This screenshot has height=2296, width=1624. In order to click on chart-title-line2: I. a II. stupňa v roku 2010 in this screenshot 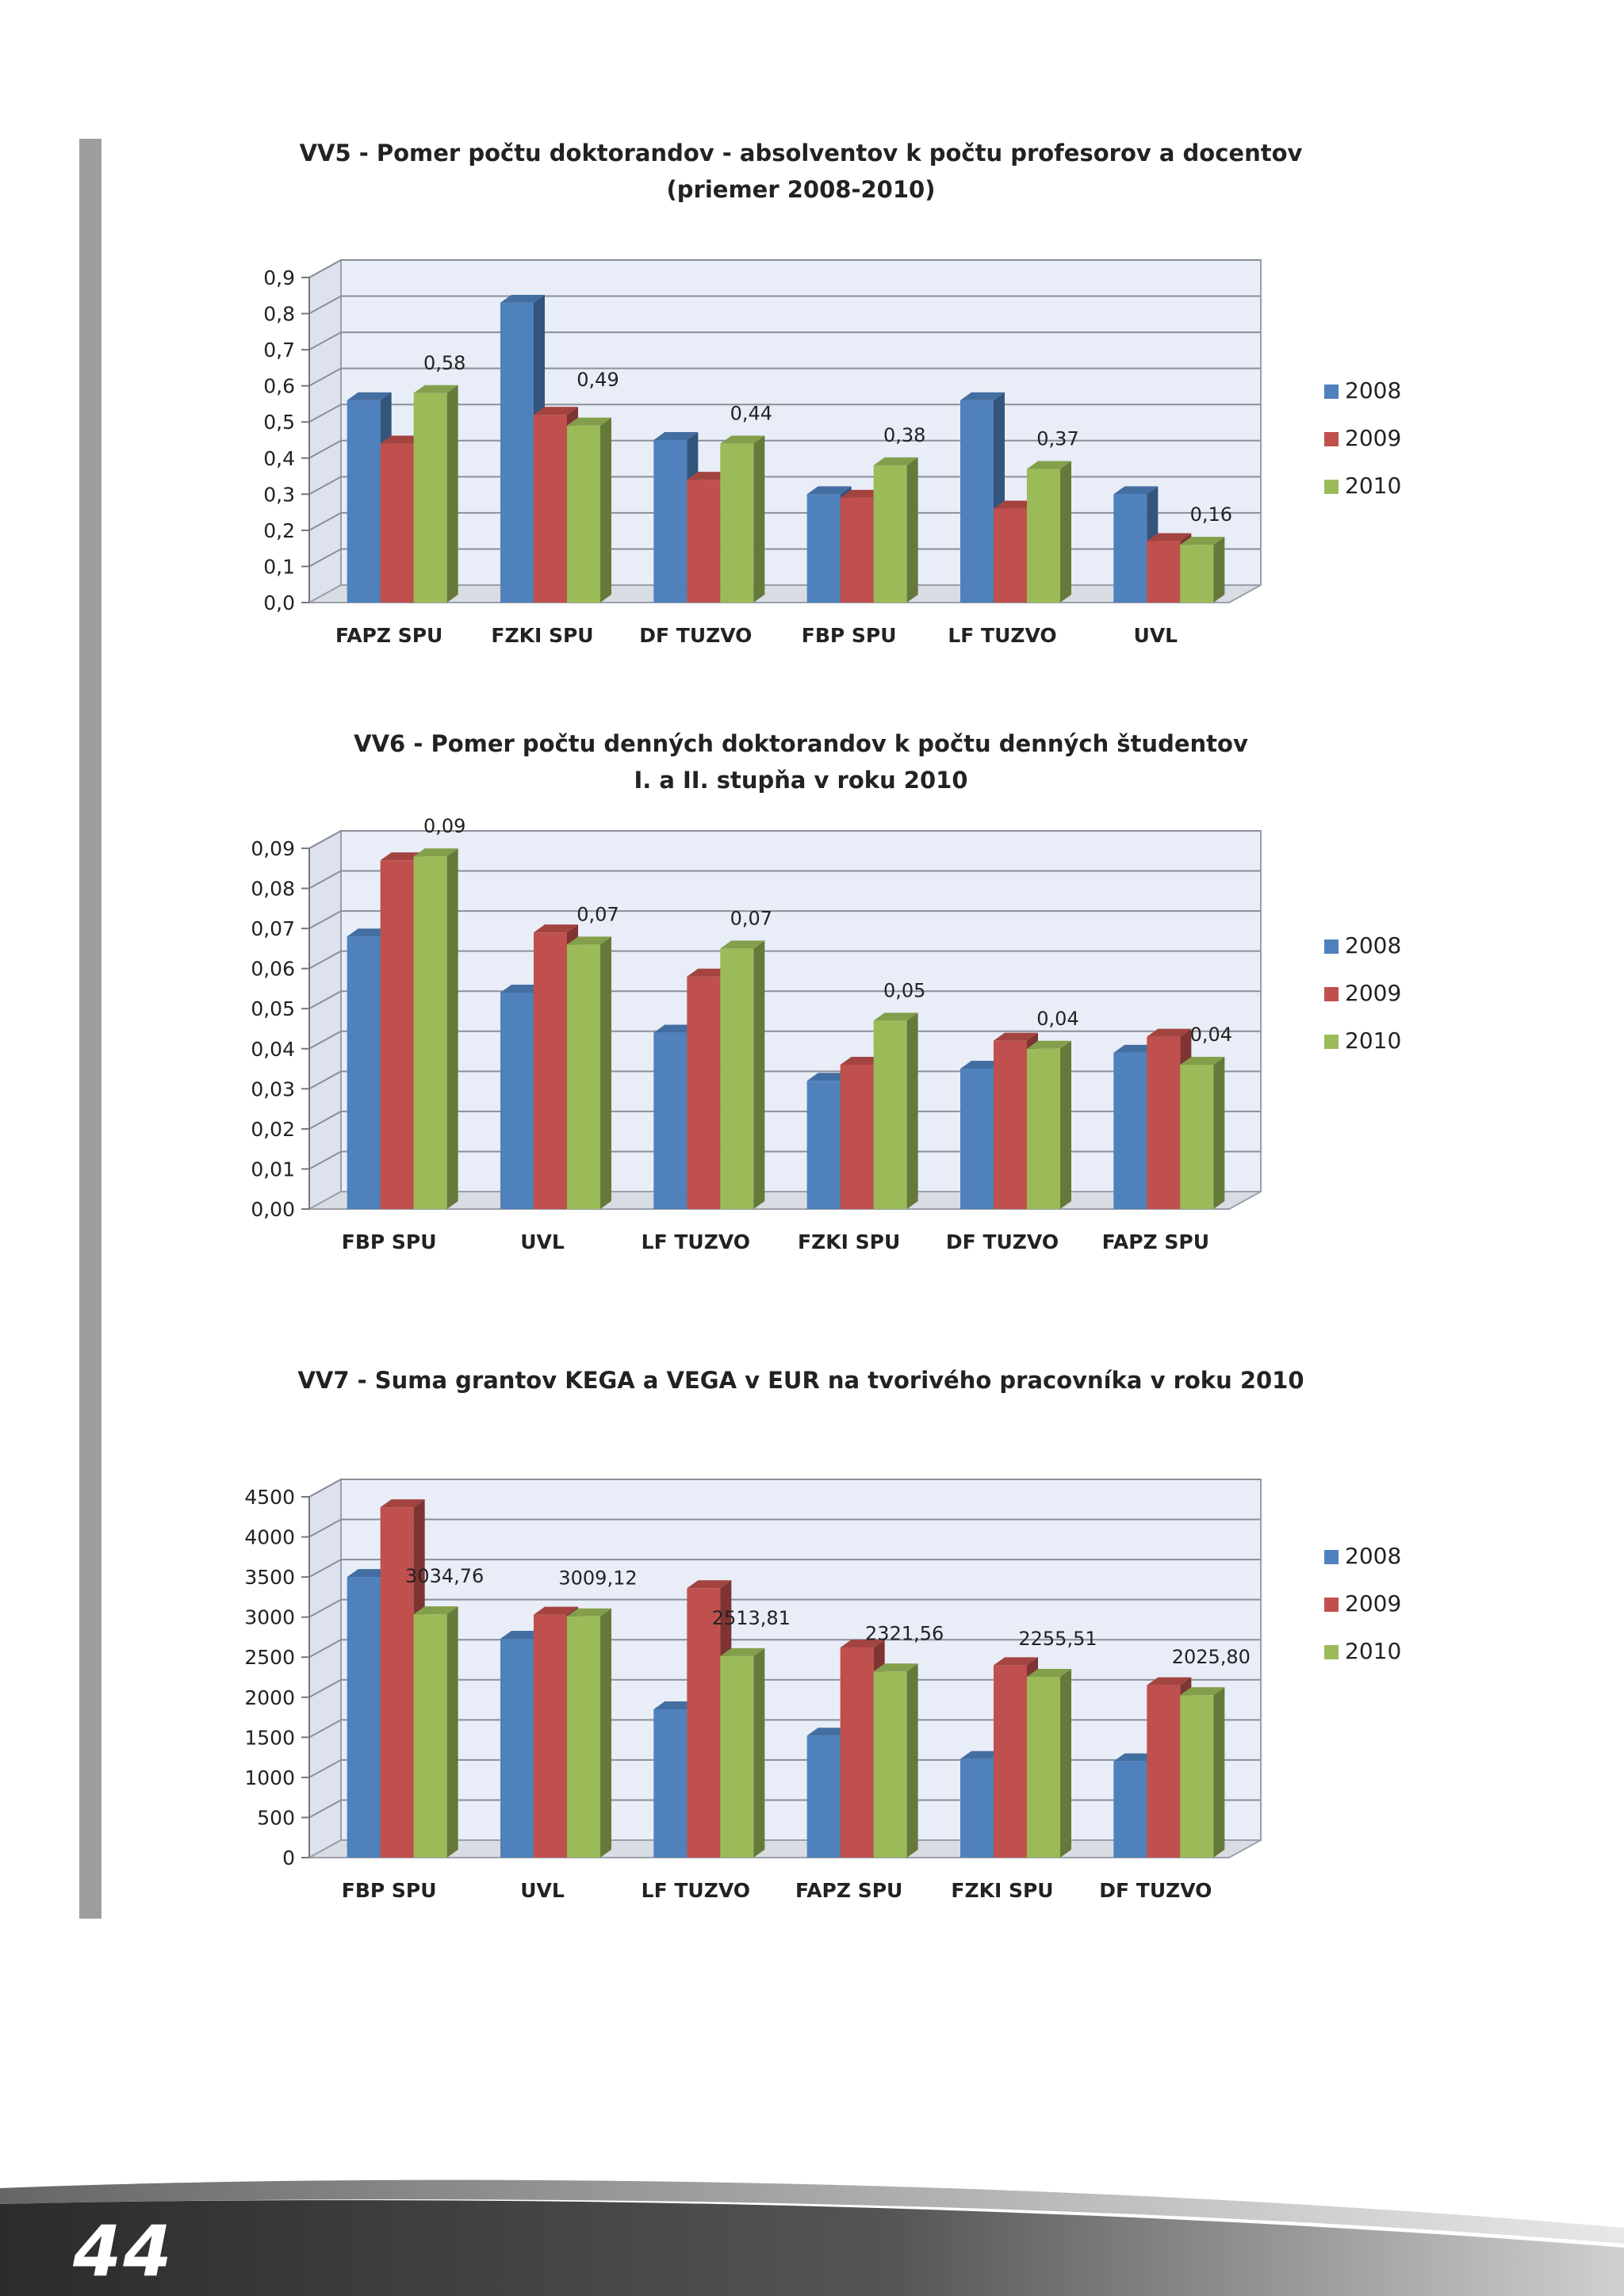, I will do `click(801, 780)`.